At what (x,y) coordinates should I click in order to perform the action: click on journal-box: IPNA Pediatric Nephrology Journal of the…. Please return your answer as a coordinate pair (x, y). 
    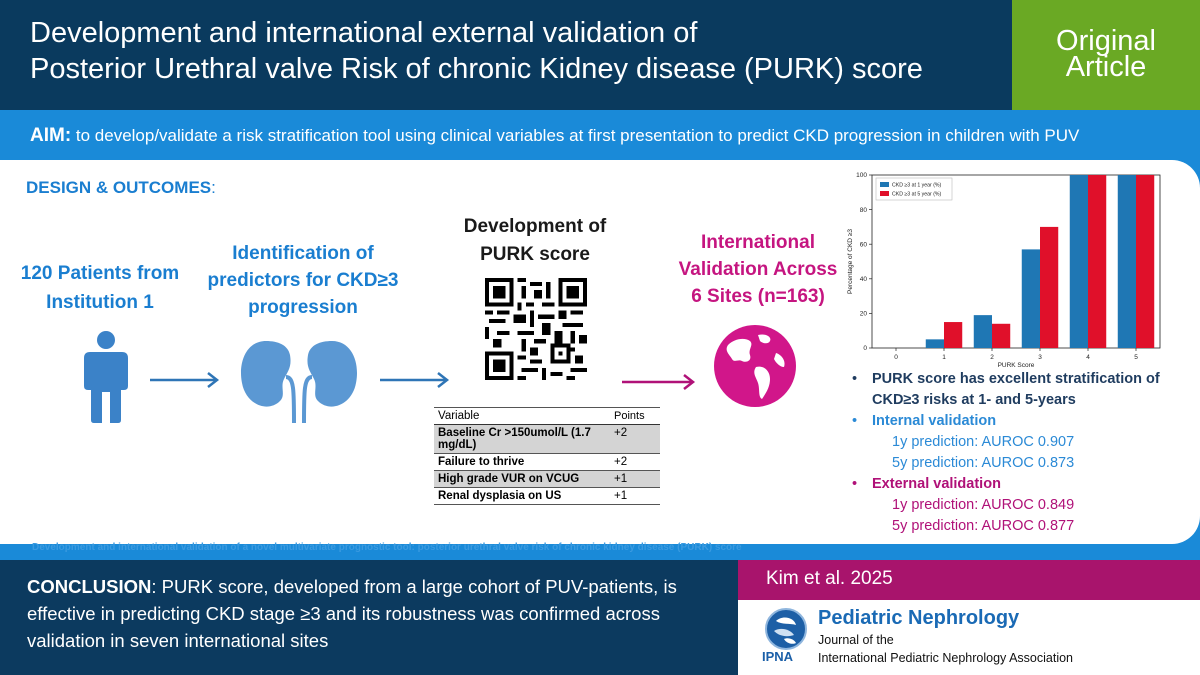
    Looking at the image, I should click on (969, 637).